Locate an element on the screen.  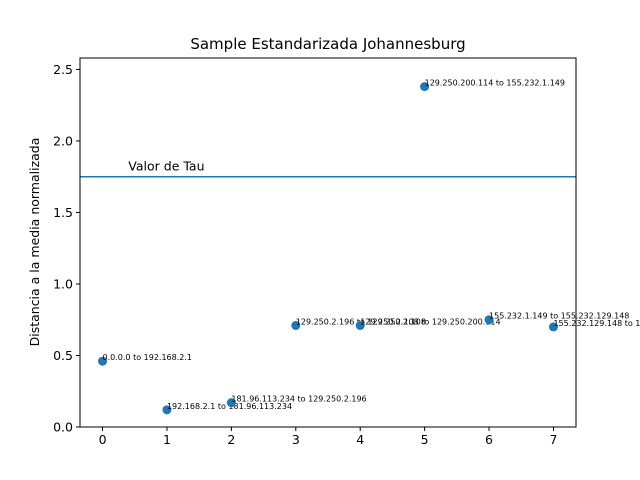
y-tick-label-3: 1.5 is located at coordinates (63, 212).